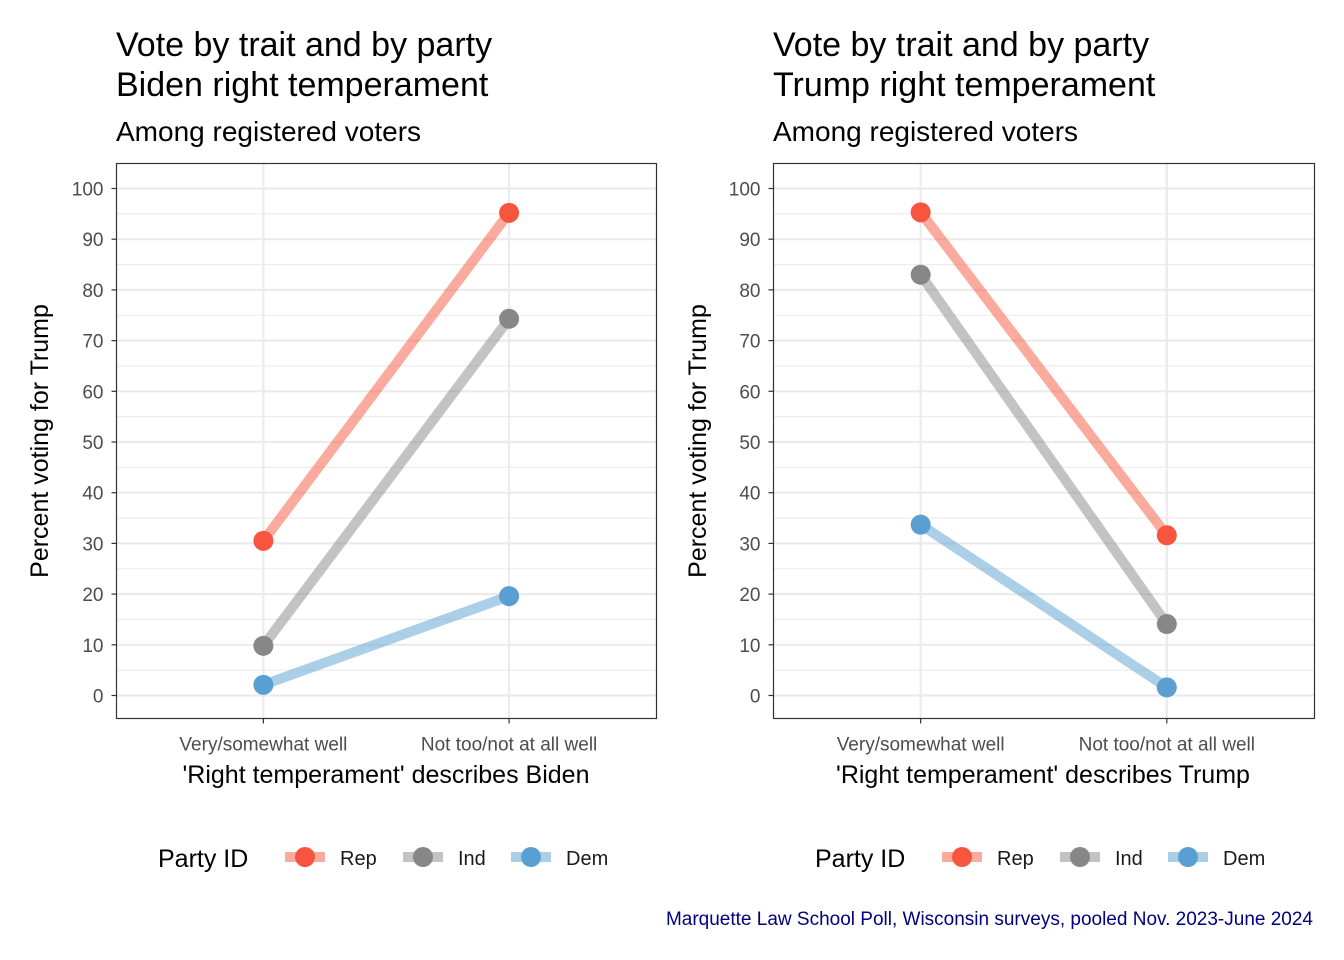 This screenshot has width=1344, height=960. What do you see at coordinates (964, 85) in the screenshot?
I see `chart-title-line2: Trump right temperament` at bounding box center [964, 85].